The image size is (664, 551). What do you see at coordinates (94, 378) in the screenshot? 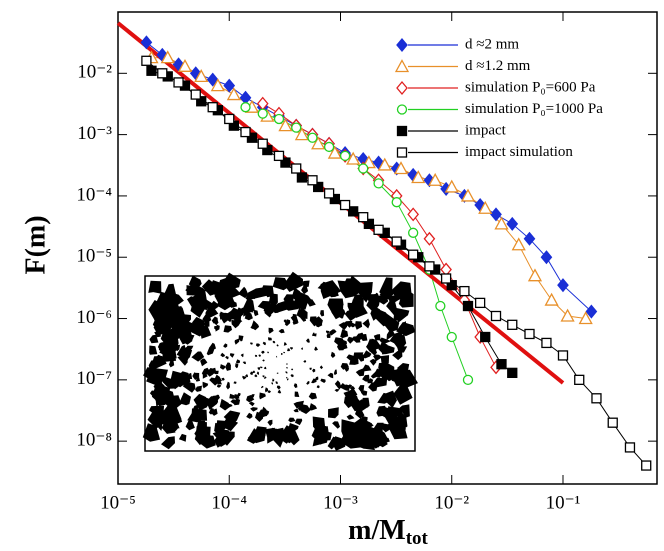
I see `y-tick-label: 10⁻⁷` at bounding box center [94, 378].